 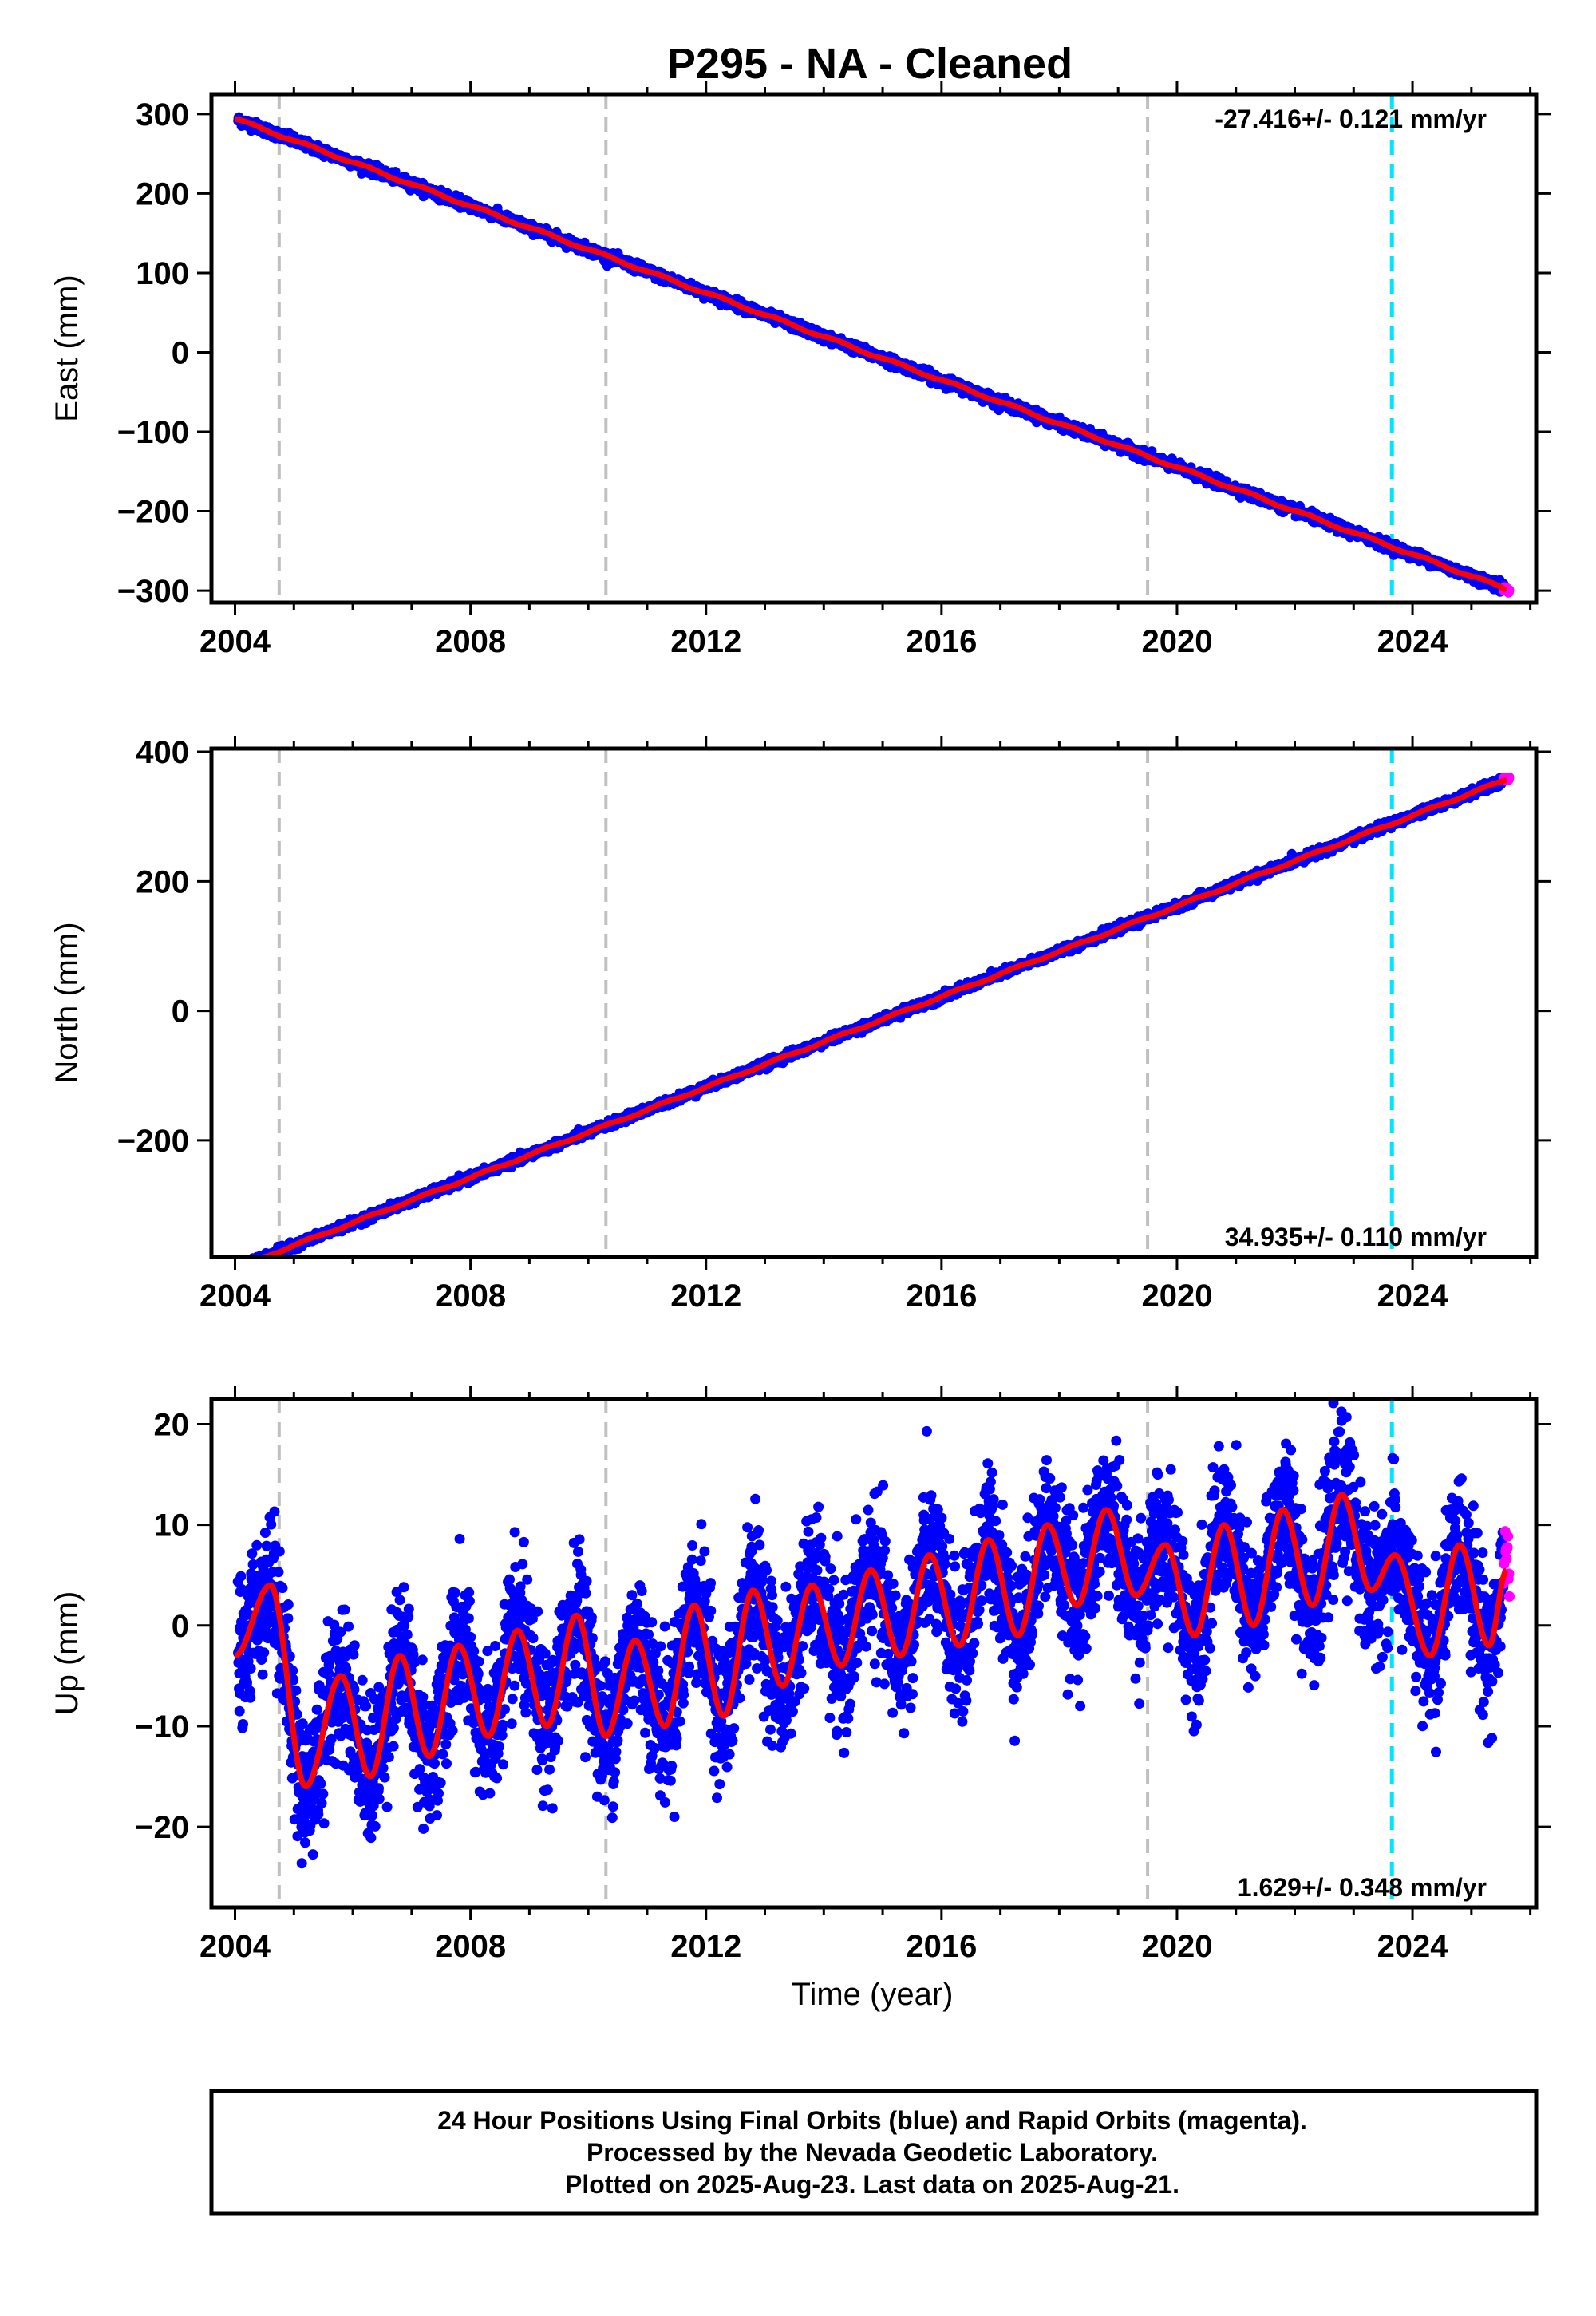 I want to click on velocity-rate-label: -27.416+/- 0.121 mm/yr, so click(x=1351, y=119).